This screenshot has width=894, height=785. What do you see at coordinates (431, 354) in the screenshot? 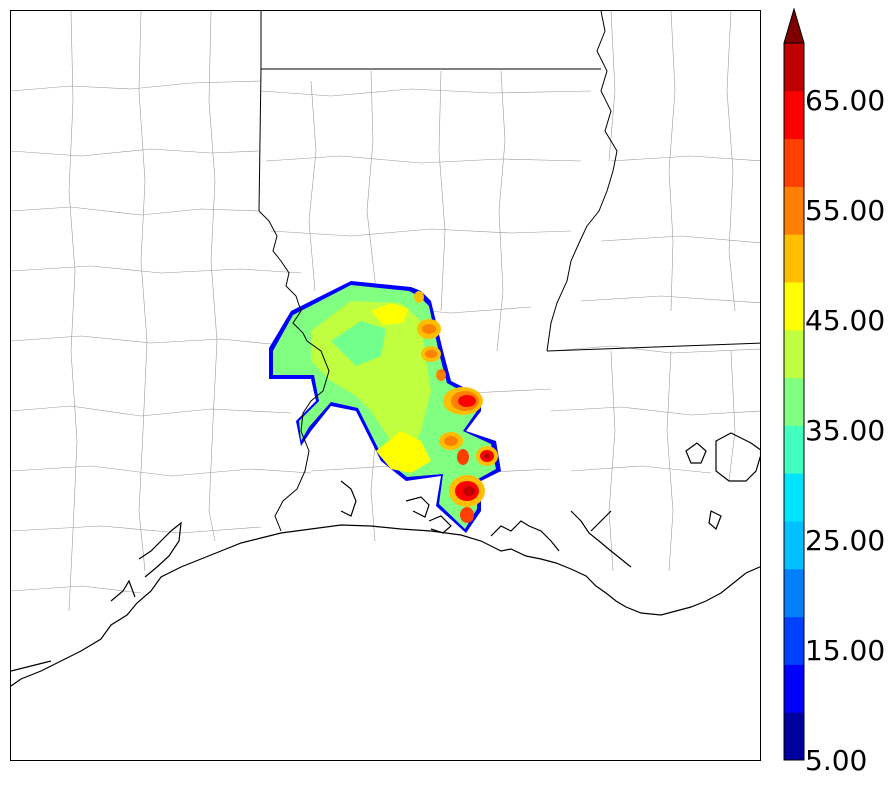
I see `cell-55-b` at bounding box center [431, 354].